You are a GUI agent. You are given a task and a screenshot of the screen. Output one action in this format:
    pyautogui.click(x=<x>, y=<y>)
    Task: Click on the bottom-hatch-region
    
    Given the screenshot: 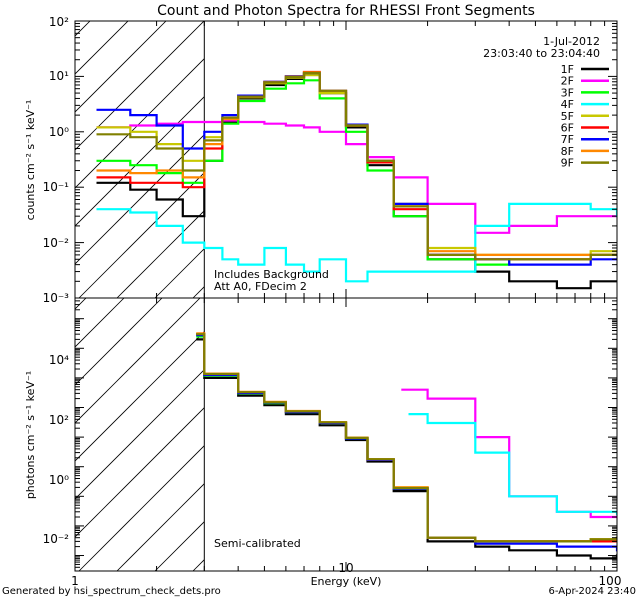 What is the action you would take?
    pyautogui.click(x=140, y=434)
    